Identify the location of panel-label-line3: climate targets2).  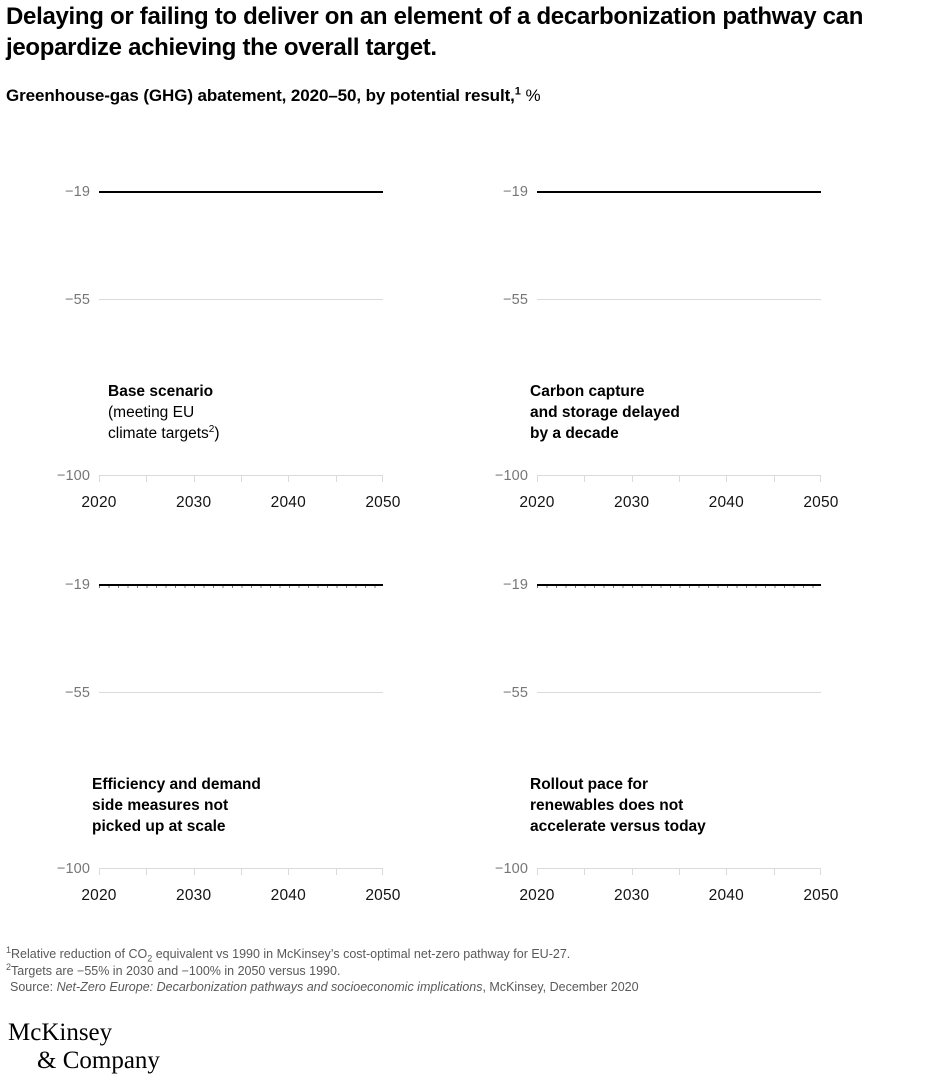
(164, 433).